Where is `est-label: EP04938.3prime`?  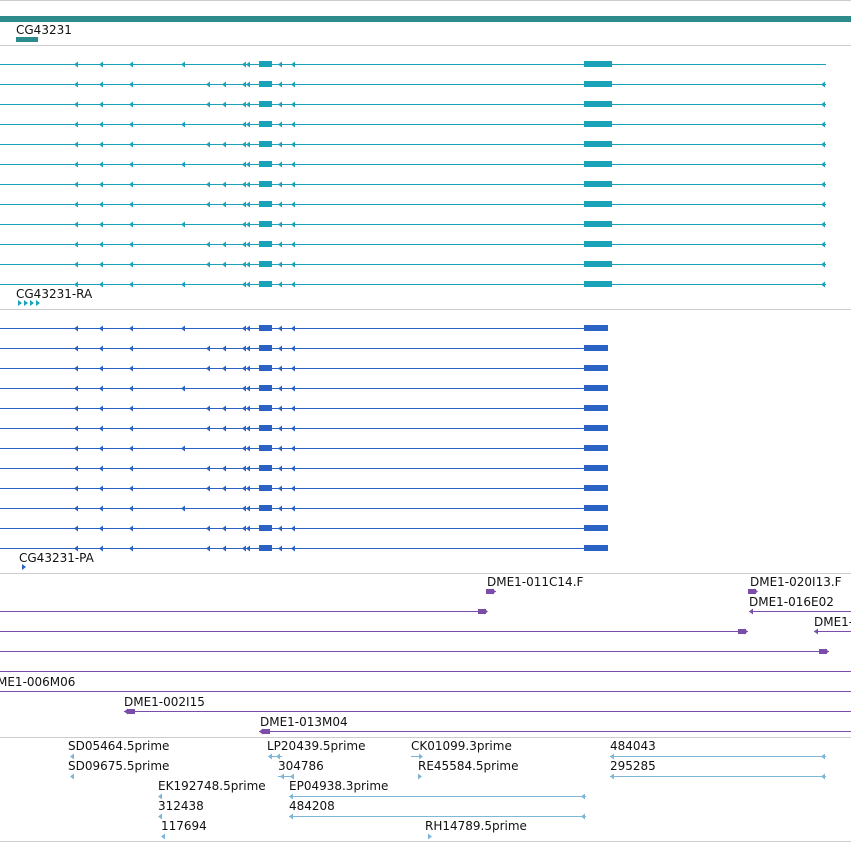 est-label: EP04938.3prime is located at coordinates (339, 786).